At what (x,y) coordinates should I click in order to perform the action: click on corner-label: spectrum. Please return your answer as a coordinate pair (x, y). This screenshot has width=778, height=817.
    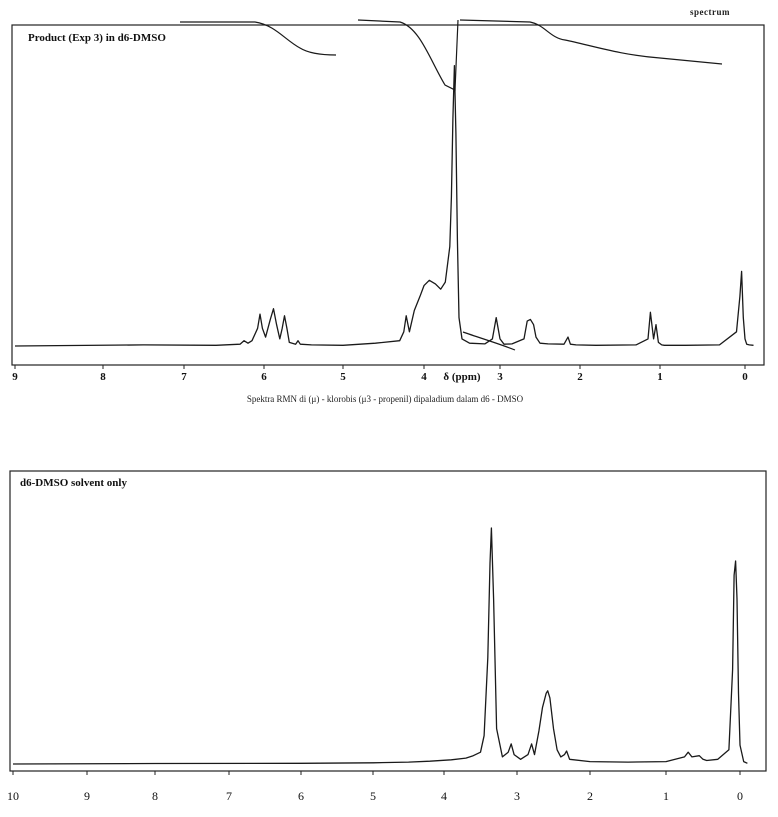
    Looking at the image, I should click on (710, 12).